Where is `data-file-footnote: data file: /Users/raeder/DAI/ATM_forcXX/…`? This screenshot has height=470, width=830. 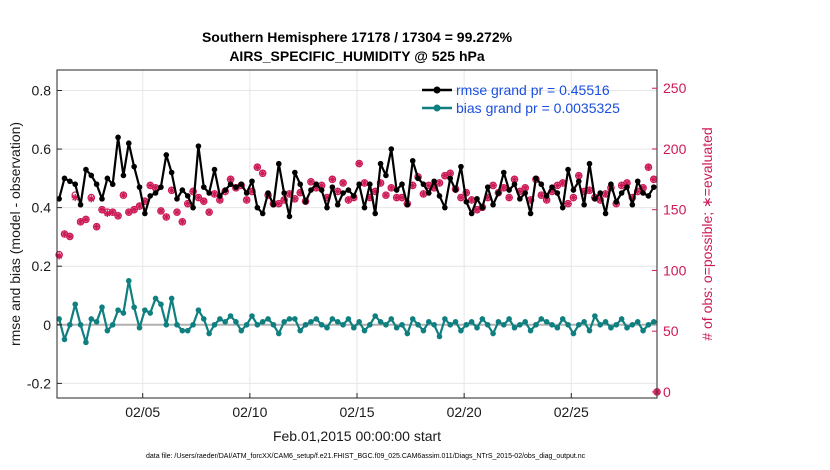 data-file-footnote: data file: /Users/raeder/DAI/ATM_forcXX/… is located at coordinates (366, 456).